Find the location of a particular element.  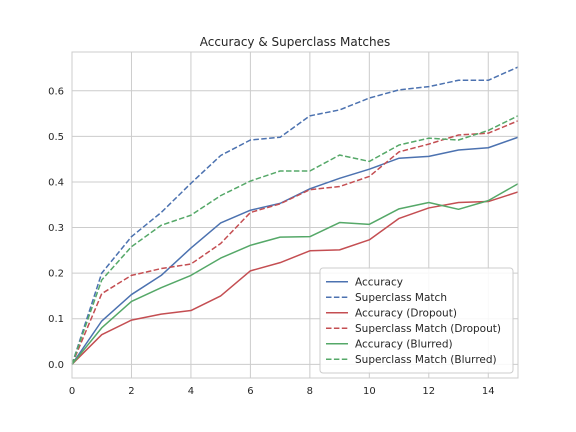

legend-label: Superclass Match is located at coordinates (401, 298).